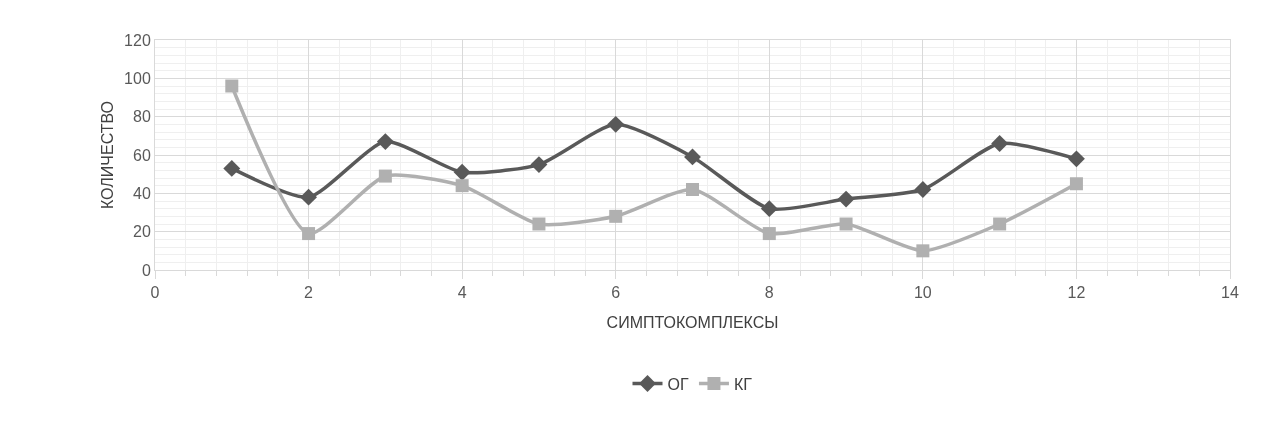 The width and height of the screenshot is (1261, 421). Describe the element at coordinates (107, 155) in the screenshot. I see `y-axis-title: КОЛИЧЕСТВО` at that location.